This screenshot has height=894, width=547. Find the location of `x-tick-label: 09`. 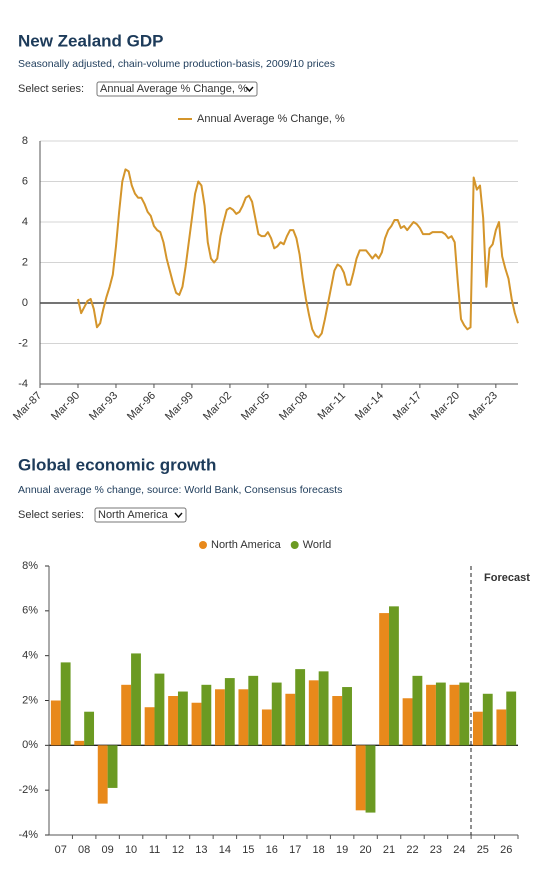

x-tick-label: 09 is located at coordinates (108, 850).